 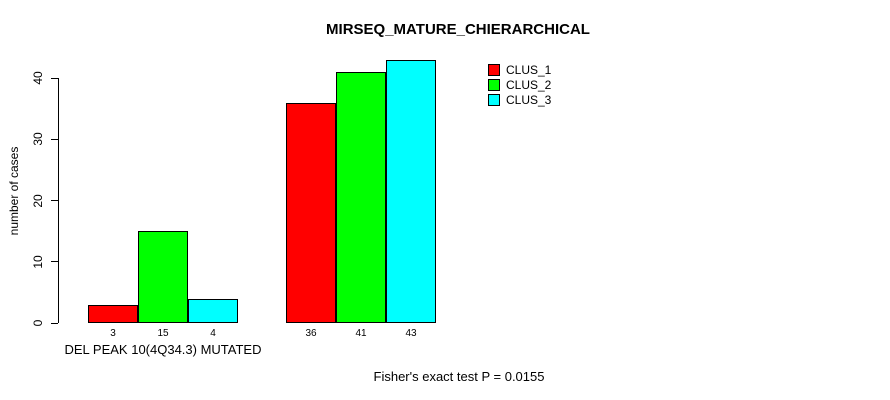 I want to click on bar-value-label: 41, so click(x=361, y=333).